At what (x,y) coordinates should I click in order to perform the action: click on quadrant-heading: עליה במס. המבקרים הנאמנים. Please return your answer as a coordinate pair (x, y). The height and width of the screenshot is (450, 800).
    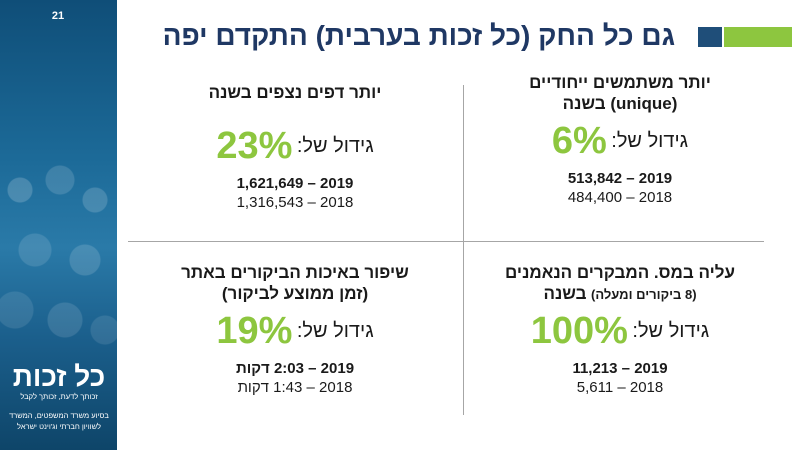
    Looking at the image, I should click on (620, 272).